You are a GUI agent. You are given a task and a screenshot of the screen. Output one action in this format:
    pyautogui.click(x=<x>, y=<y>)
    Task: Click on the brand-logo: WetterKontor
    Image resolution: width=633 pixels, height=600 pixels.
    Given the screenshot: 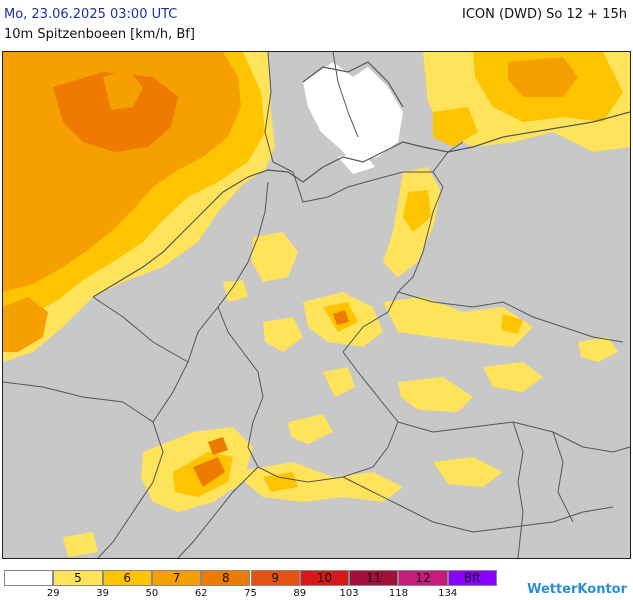 What is the action you would take?
    pyautogui.click(x=577, y=589)
    